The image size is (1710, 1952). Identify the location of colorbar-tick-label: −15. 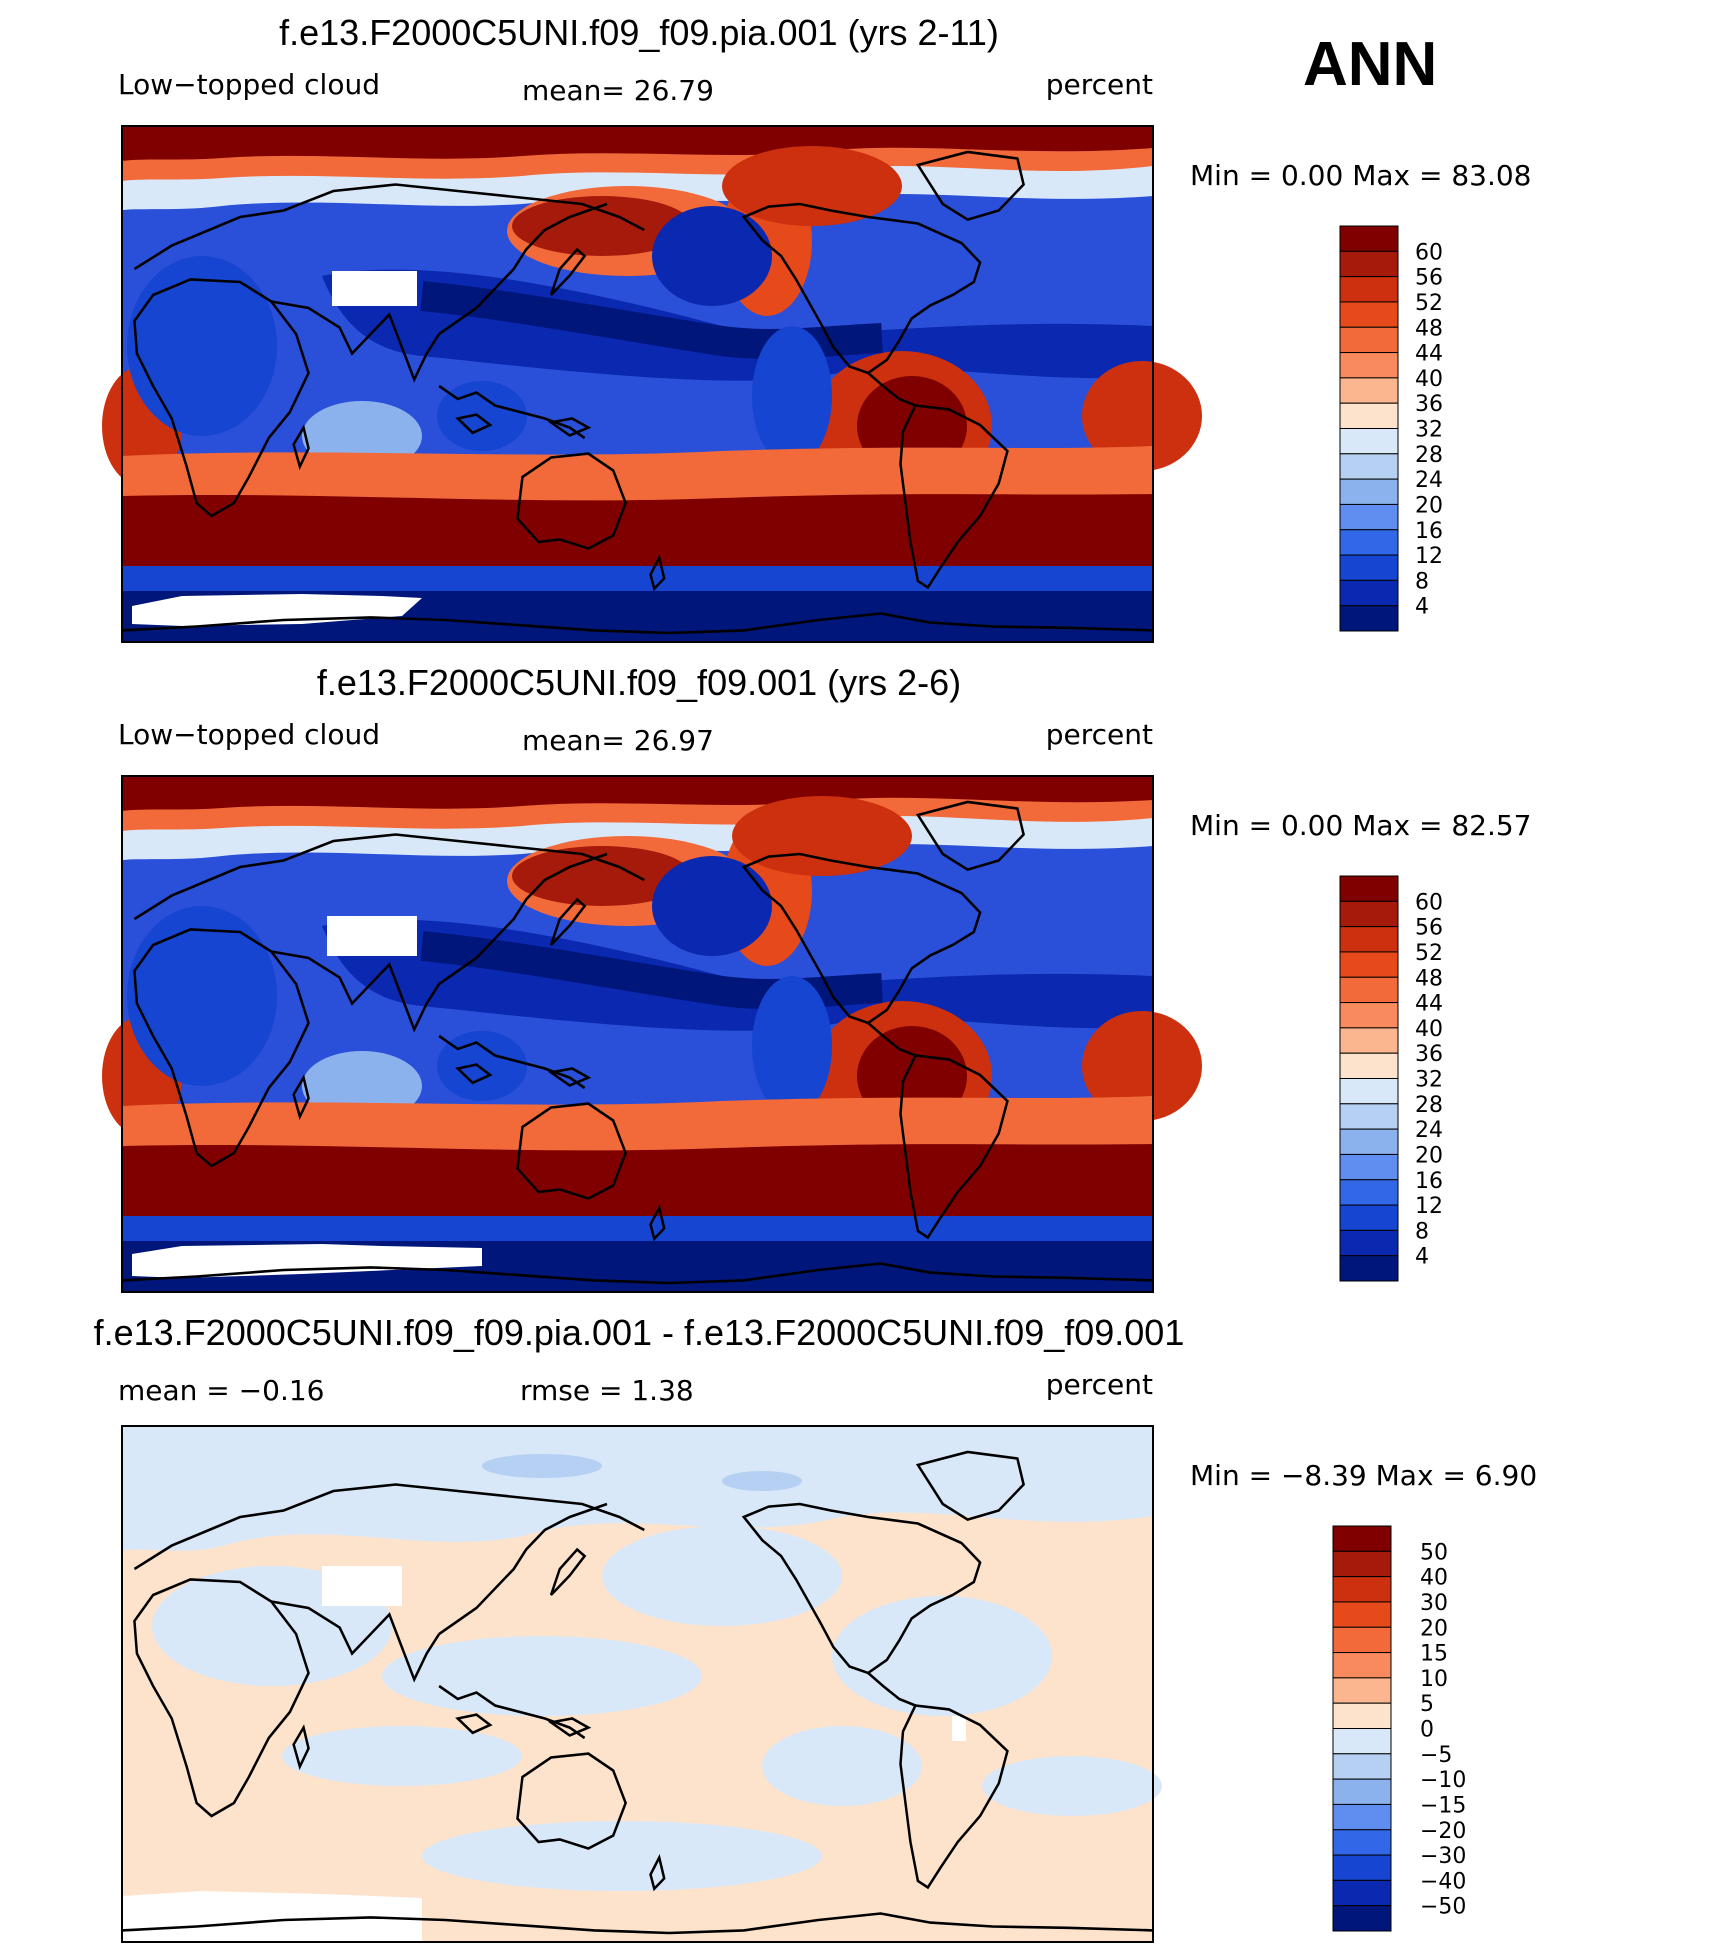
(1443, 1805).